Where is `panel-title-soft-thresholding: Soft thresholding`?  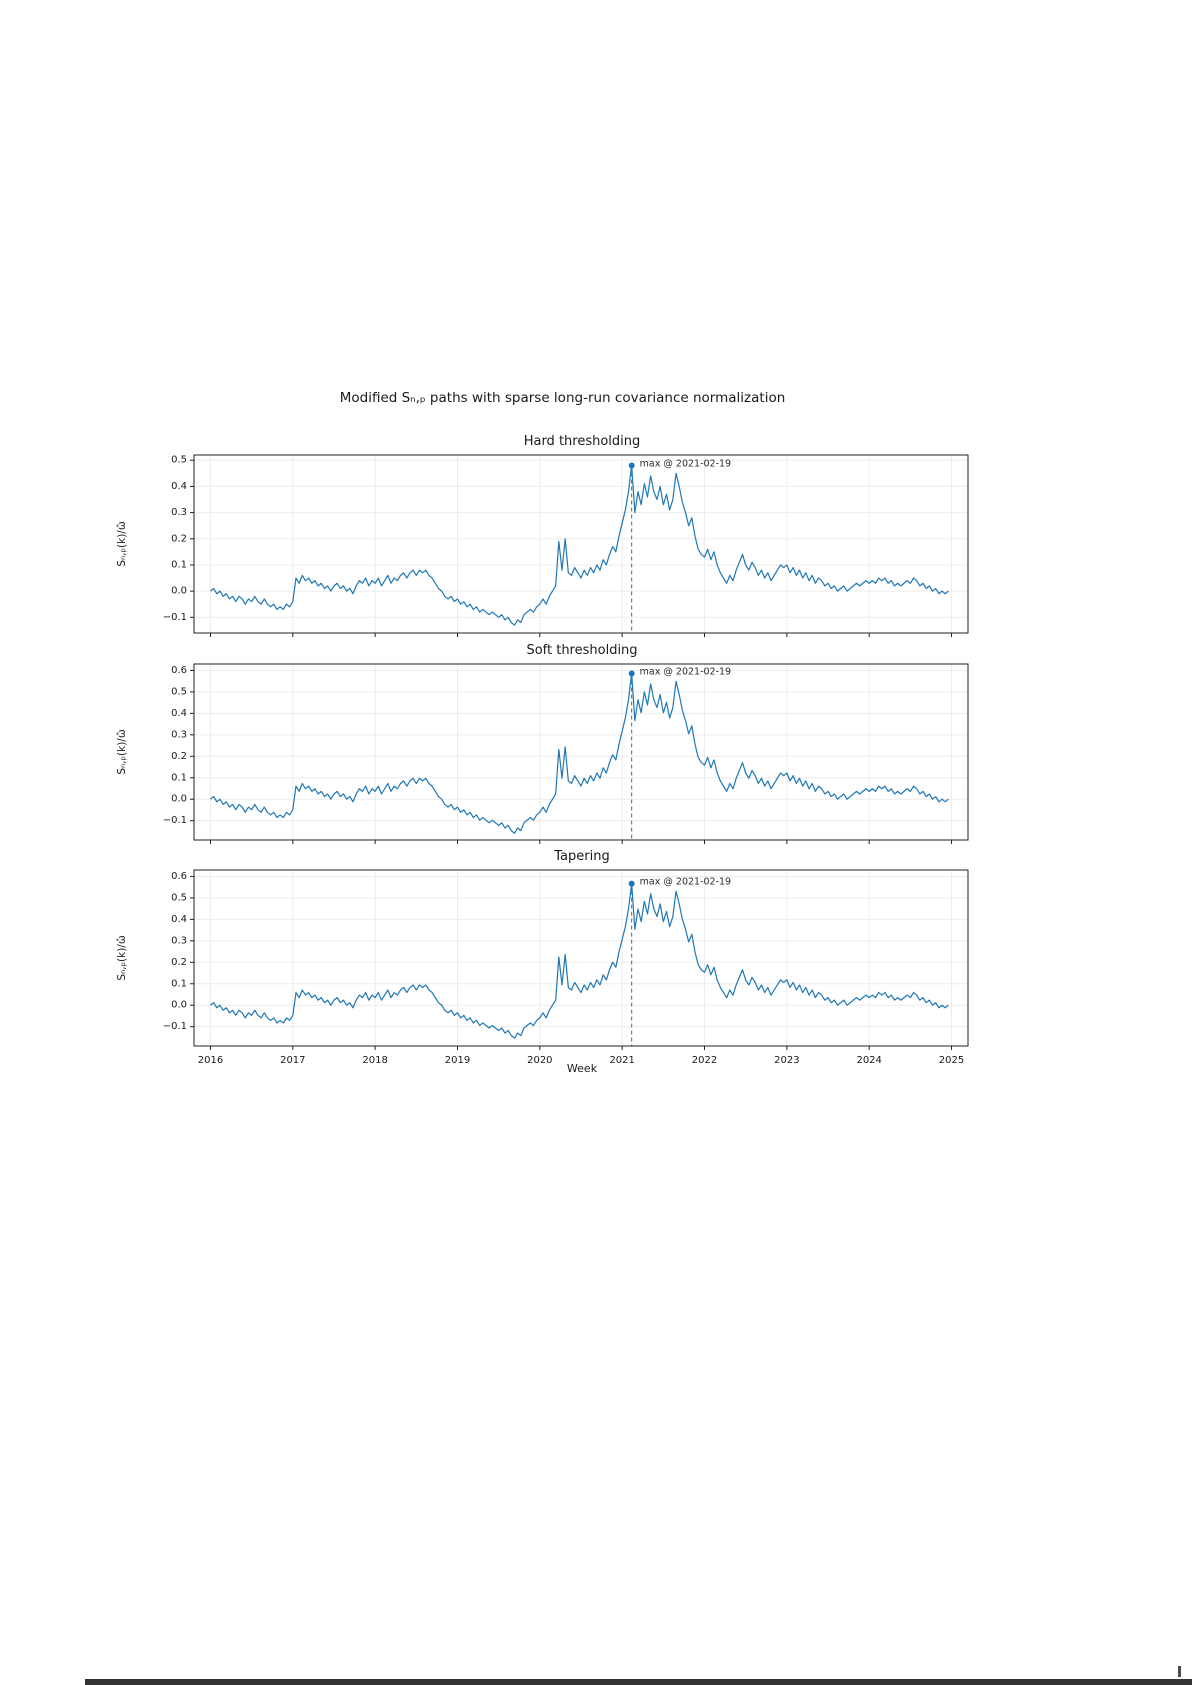 panel-title-soft-thresholding: Soft thresholding is located at coordinates (582, 650).